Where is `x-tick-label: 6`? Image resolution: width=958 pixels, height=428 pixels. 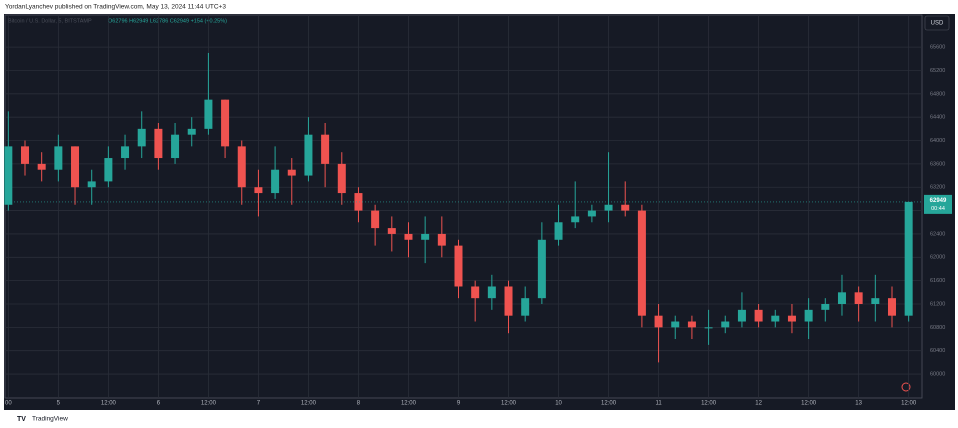
x-tick-label: 6 is located at coordinates (159, 404).